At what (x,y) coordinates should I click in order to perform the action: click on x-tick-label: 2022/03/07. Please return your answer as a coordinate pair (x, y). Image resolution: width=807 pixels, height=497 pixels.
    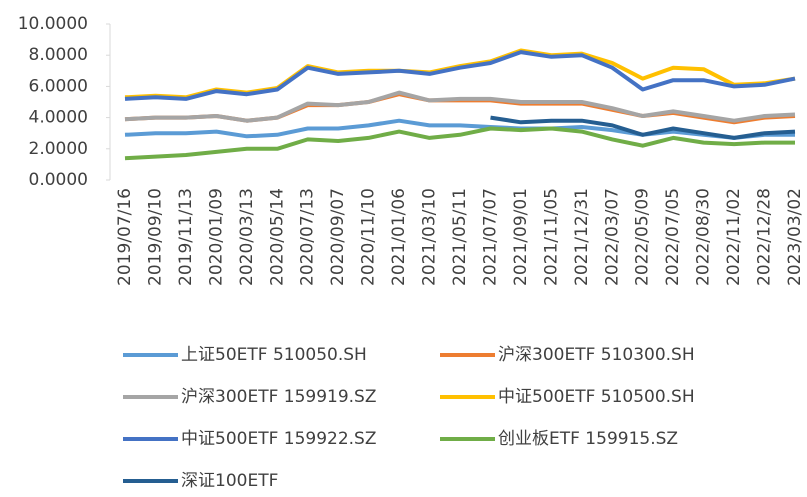
    Looking at the image, I should click on (612, 237).